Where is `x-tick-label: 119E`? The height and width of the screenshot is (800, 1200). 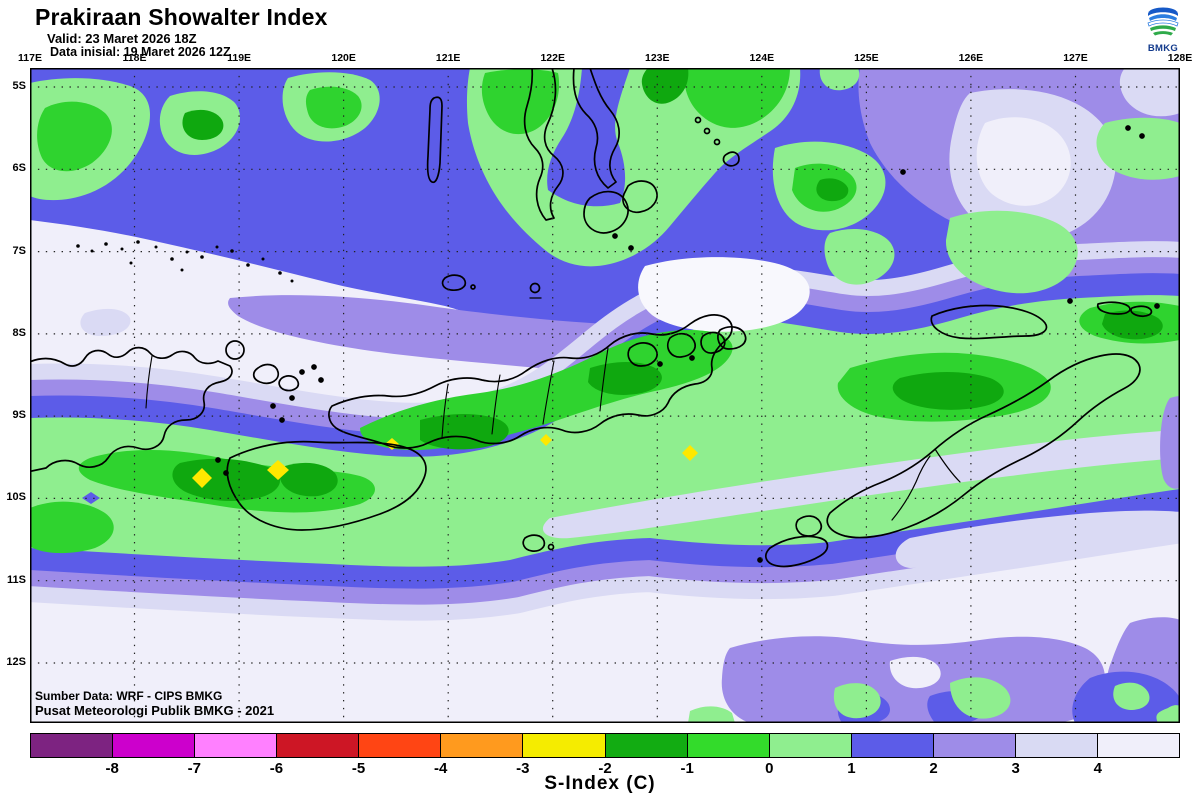 x-tick-label: 119E is located at coordinates (239, 58).